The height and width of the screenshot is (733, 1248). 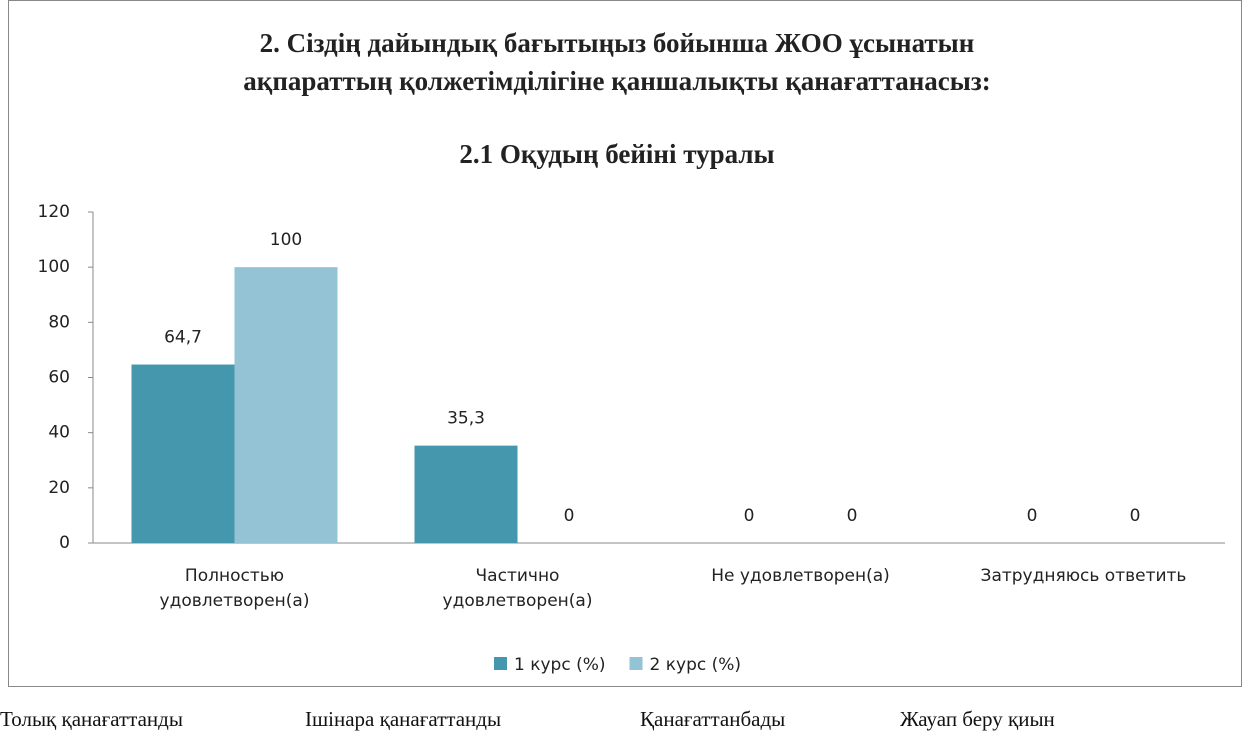 I want to click on y-tick-label: 60, so click(x=59, y=378).